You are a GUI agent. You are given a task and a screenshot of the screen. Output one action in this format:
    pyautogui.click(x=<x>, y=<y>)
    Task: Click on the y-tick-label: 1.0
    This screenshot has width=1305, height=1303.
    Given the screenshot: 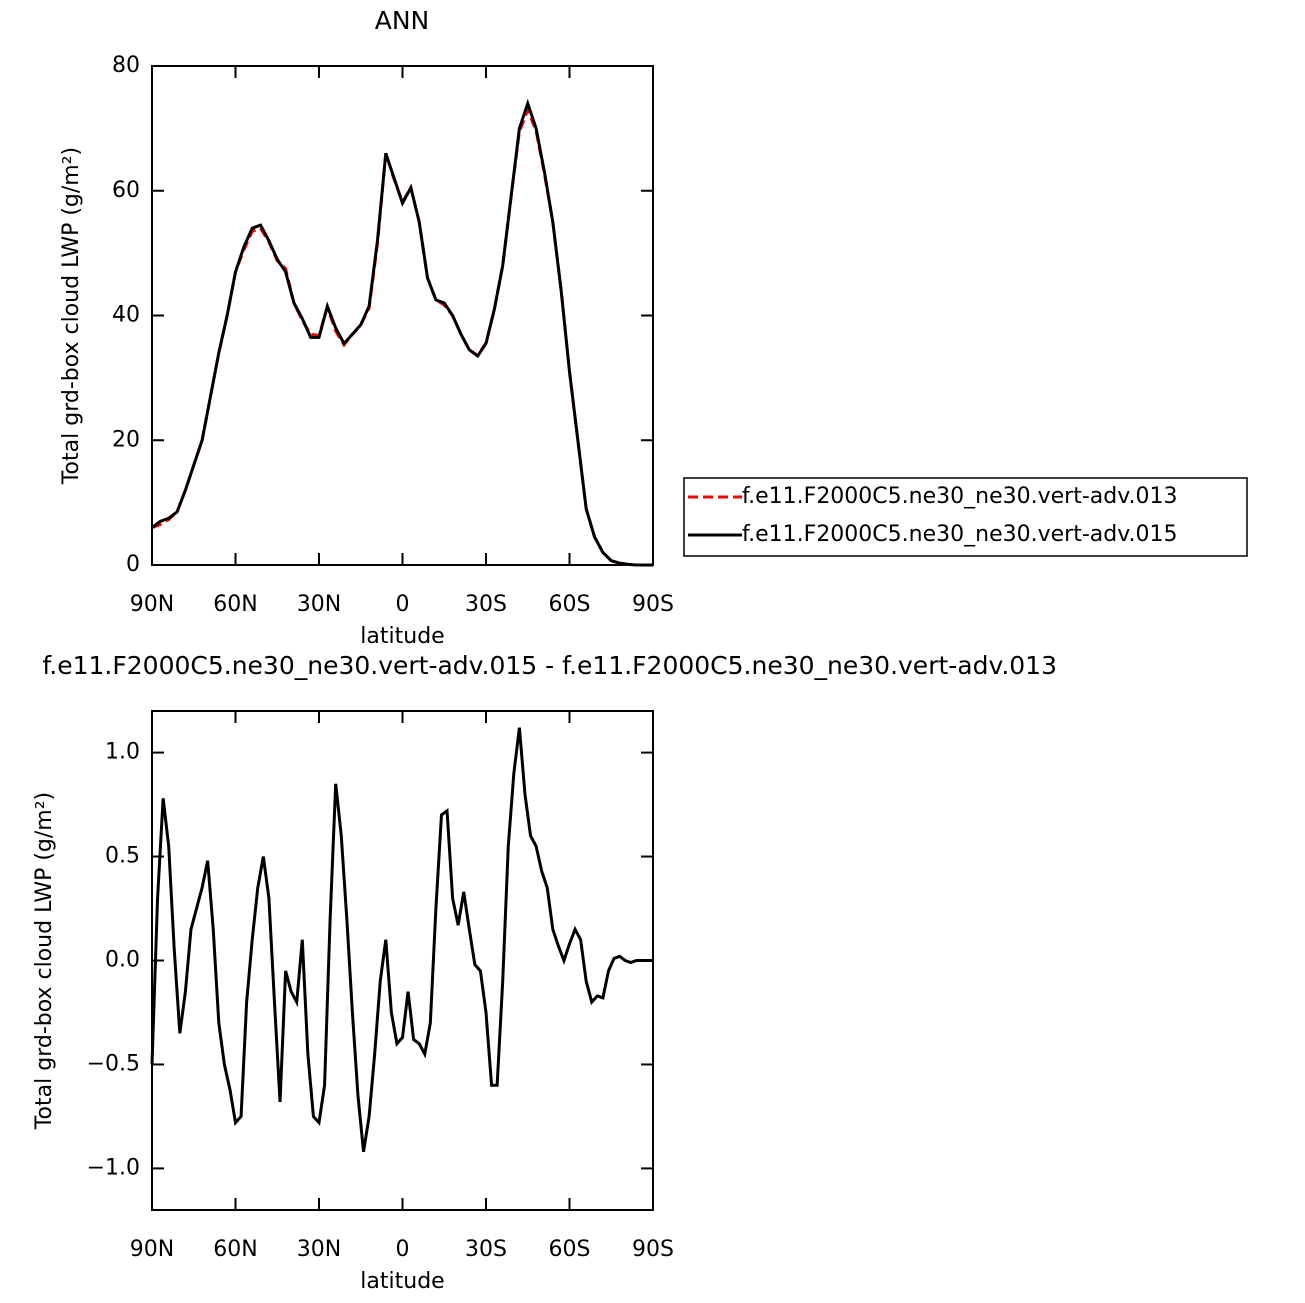 What is the action you would take?
    pyautogui.click(x=122, y=752)
    